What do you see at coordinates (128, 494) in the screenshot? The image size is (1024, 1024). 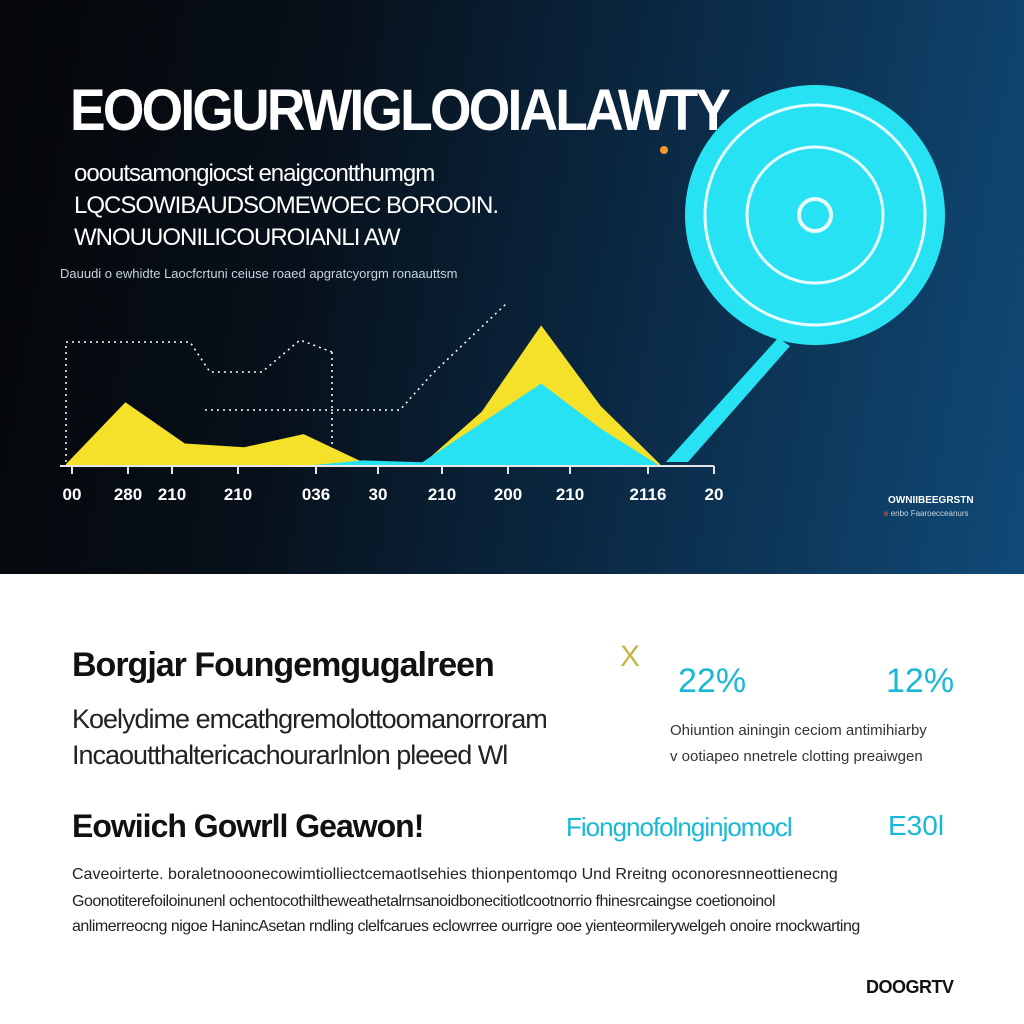 I see `x-tick-label: 280` at bounding box center [128, 494].